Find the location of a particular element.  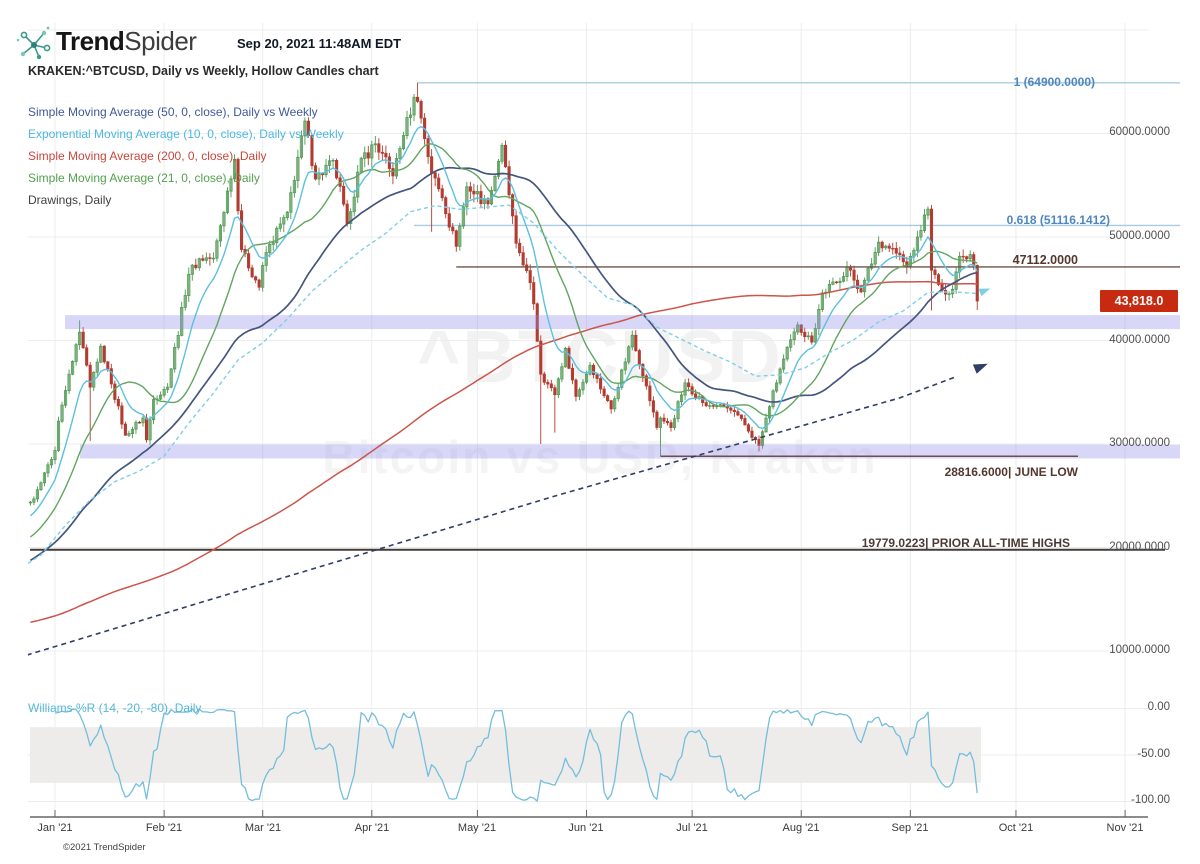

logo-text: TrendSpider is located at coordinates (126, 41).